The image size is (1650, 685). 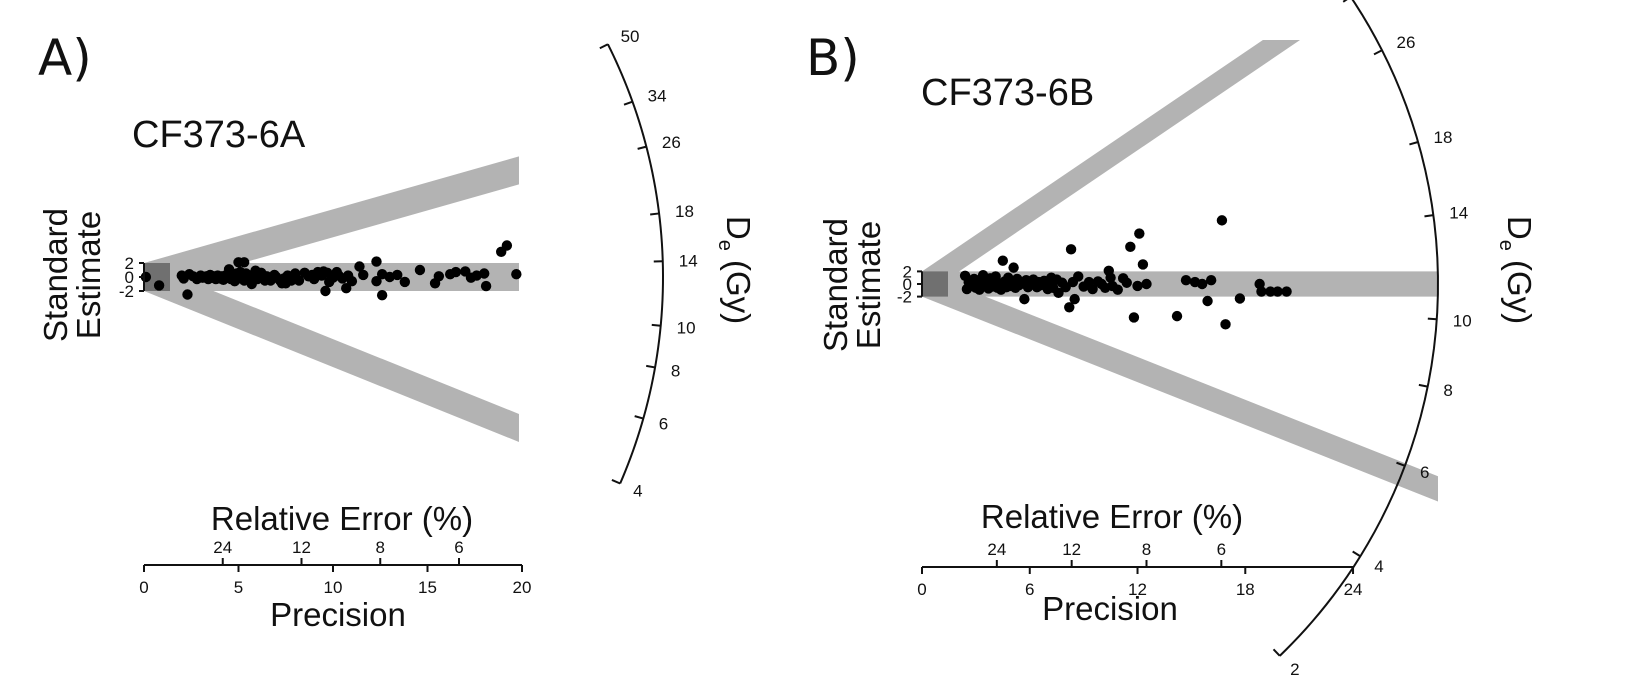 What do you see at coordinates (1112, 516) in the screenshot?
I see `panel-b-relative-error-title: Relative Error (%)` at bounding box center [1112, 516].